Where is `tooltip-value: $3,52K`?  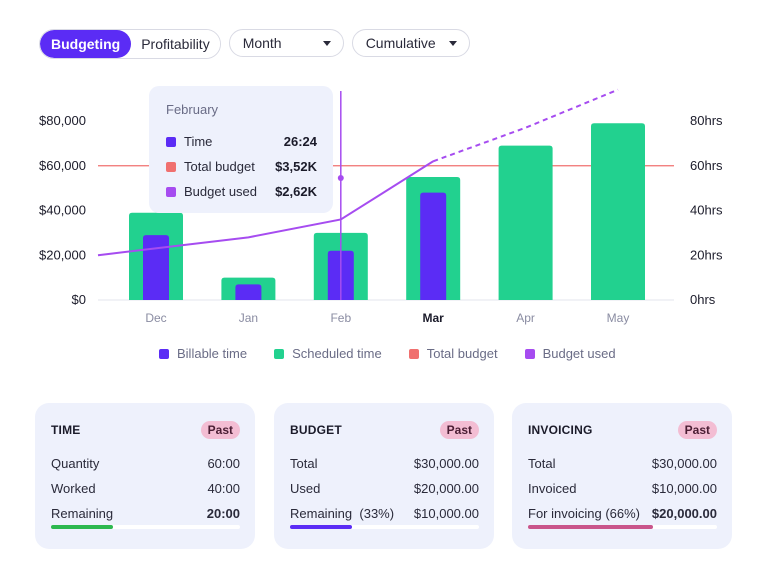 tooltip-value: $3,52K is located at coordinates (296, 166).